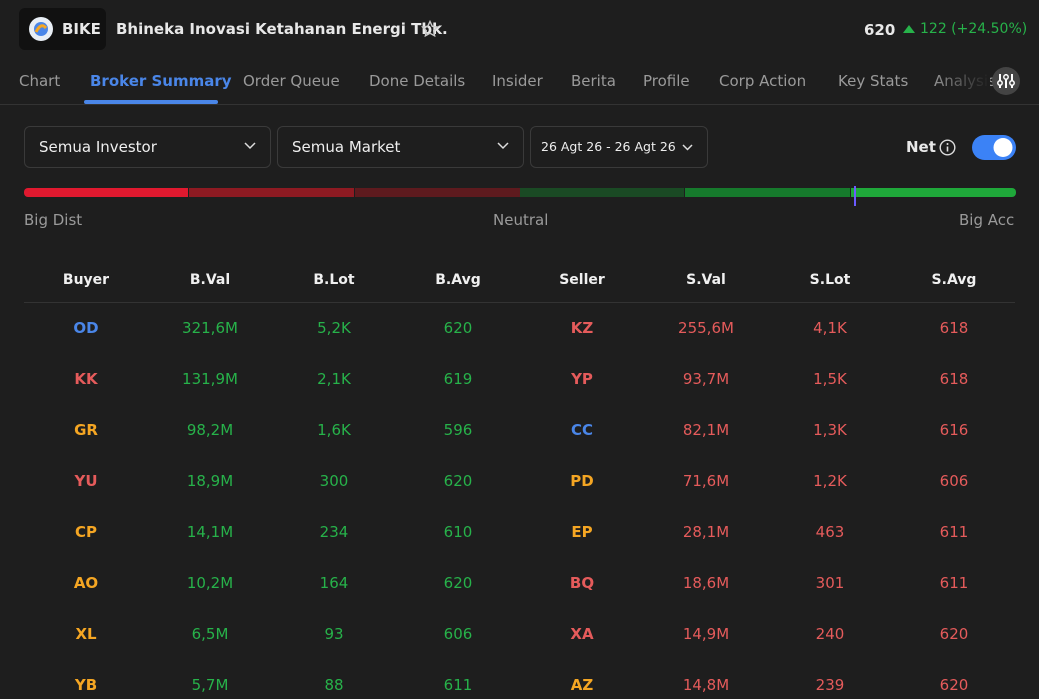 This screenshot has height=699, width=1039. I want to click on table-cell: 82,1M, so click(706, 430).